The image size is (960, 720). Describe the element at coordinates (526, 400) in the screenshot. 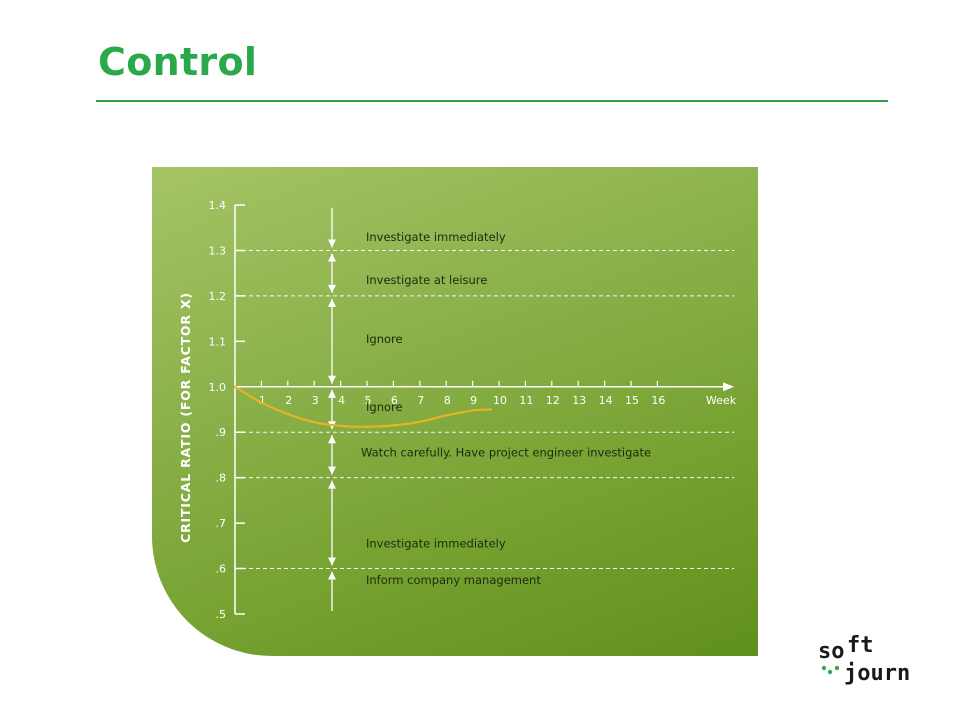

I see `x-tick-label: 11` at that location.